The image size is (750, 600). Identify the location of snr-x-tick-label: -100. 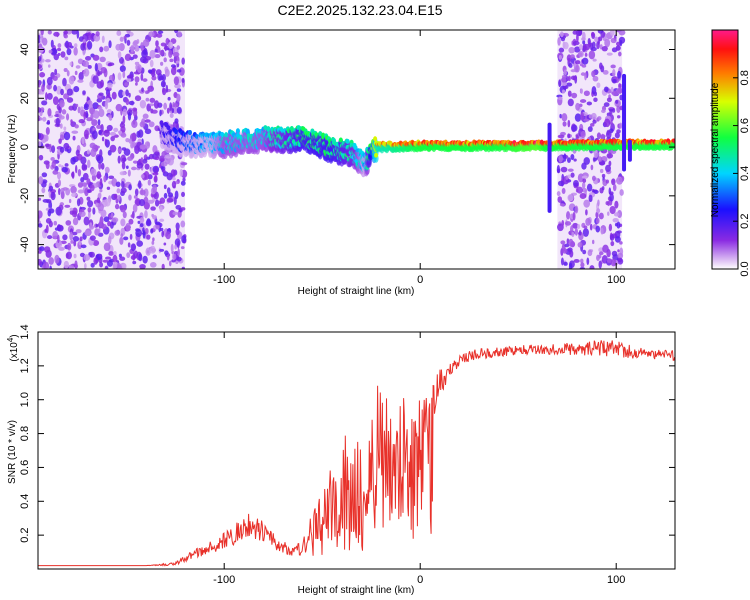
(224, 580).